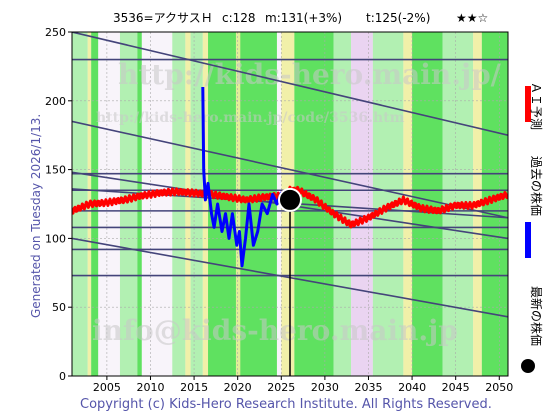 Image resolution: width=560 pixels, height=420 pixels. I want to click on y-tick-label: 200, so click(55, 101).